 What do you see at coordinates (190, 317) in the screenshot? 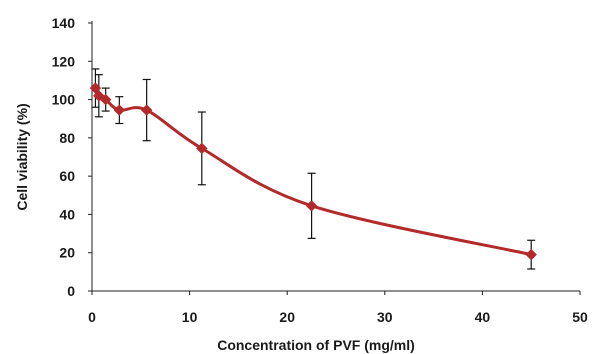
I see `x-tick-label: 10` at bounding box center [190, 317].